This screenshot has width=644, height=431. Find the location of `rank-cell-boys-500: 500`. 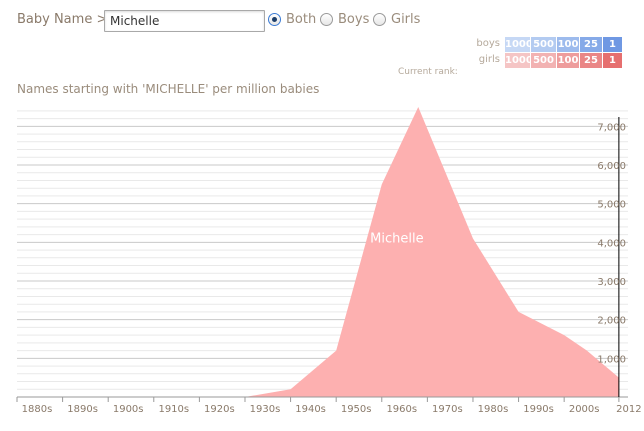

rank-cell-boys-500: 500 is located at coordinates (543, 44).